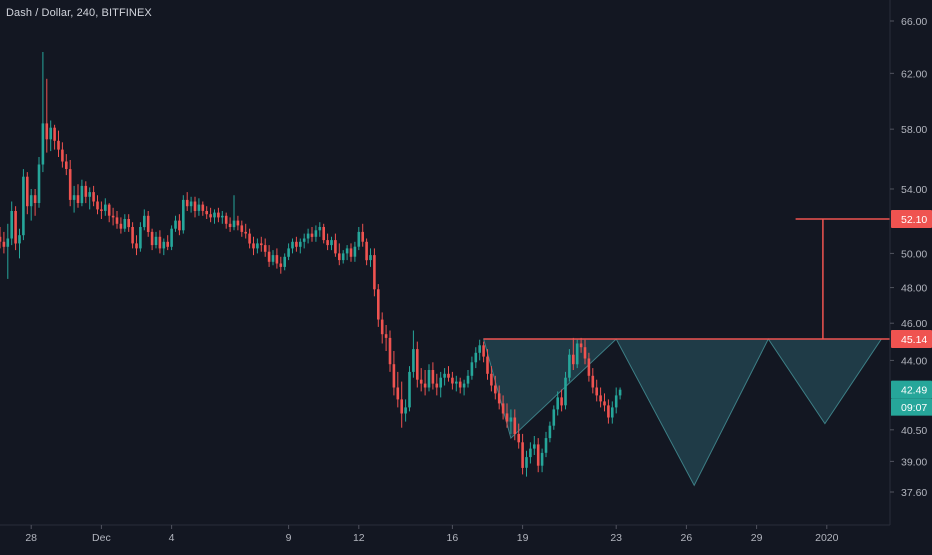  What do you see at coordinates (432, 534) in the screenshot?
I see `time-axis: 28 Dec 4 9 12 16 19 23 26 29 2020` at bounding box center [432, 534].